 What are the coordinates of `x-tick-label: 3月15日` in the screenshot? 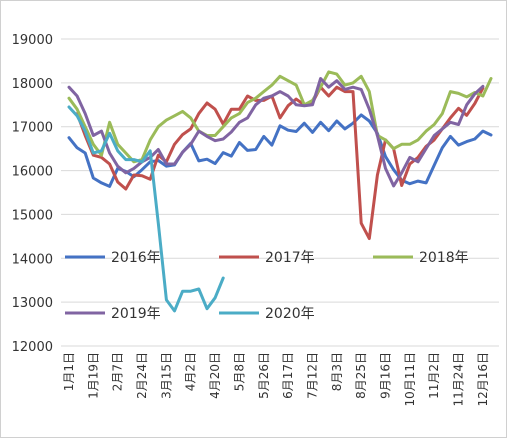 It's located at (166, 375).